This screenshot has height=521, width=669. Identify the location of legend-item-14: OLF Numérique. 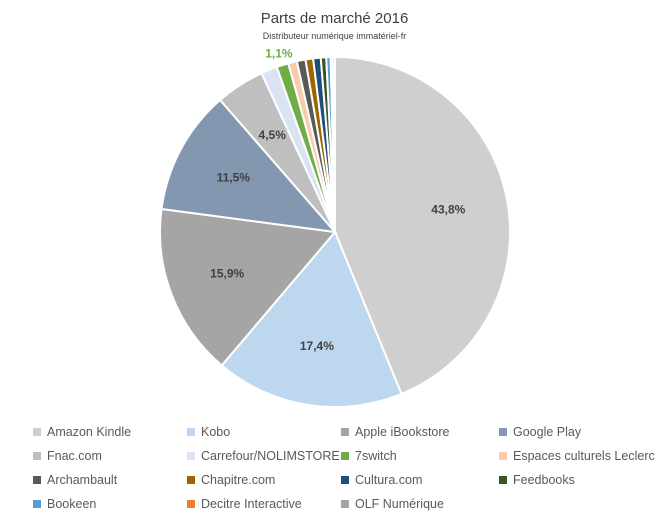
(420, 504).